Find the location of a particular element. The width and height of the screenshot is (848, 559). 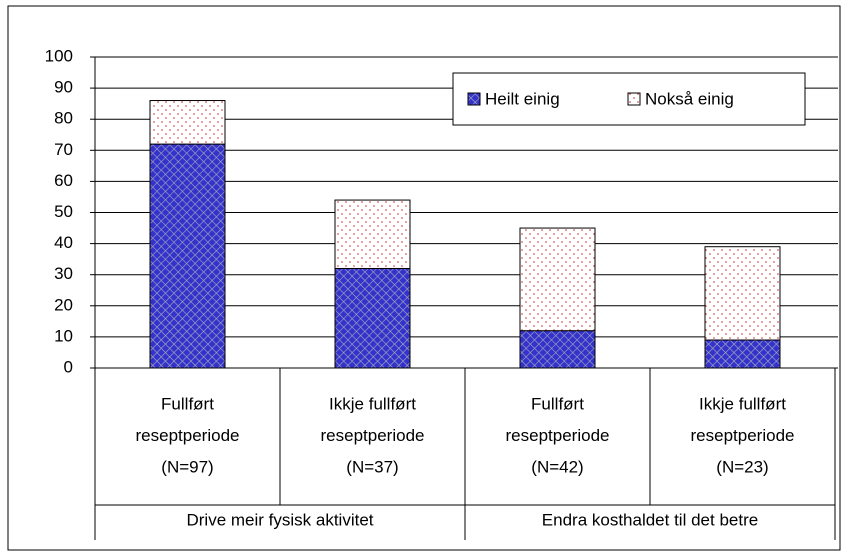

y-tick-label: 30 is located at coordinates (63, 273).